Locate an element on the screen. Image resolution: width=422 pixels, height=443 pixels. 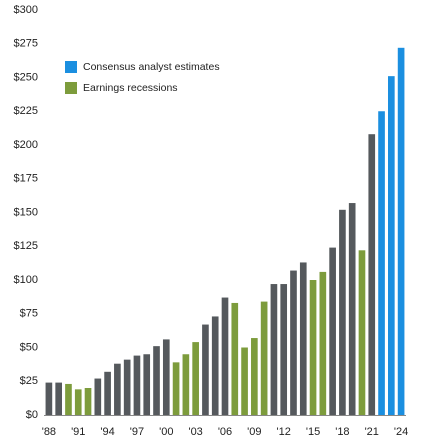
x-tick-label: '97 is located at coordinates (137, 432).